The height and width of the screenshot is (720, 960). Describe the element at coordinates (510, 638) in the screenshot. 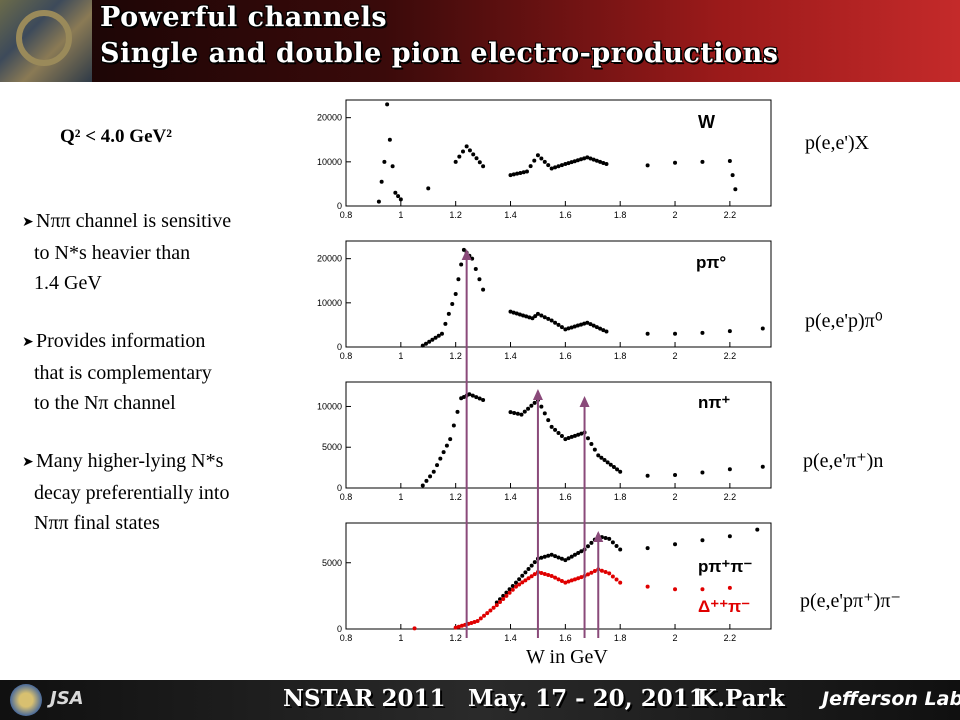

I see `x-tick-label: 1.4` at that location.